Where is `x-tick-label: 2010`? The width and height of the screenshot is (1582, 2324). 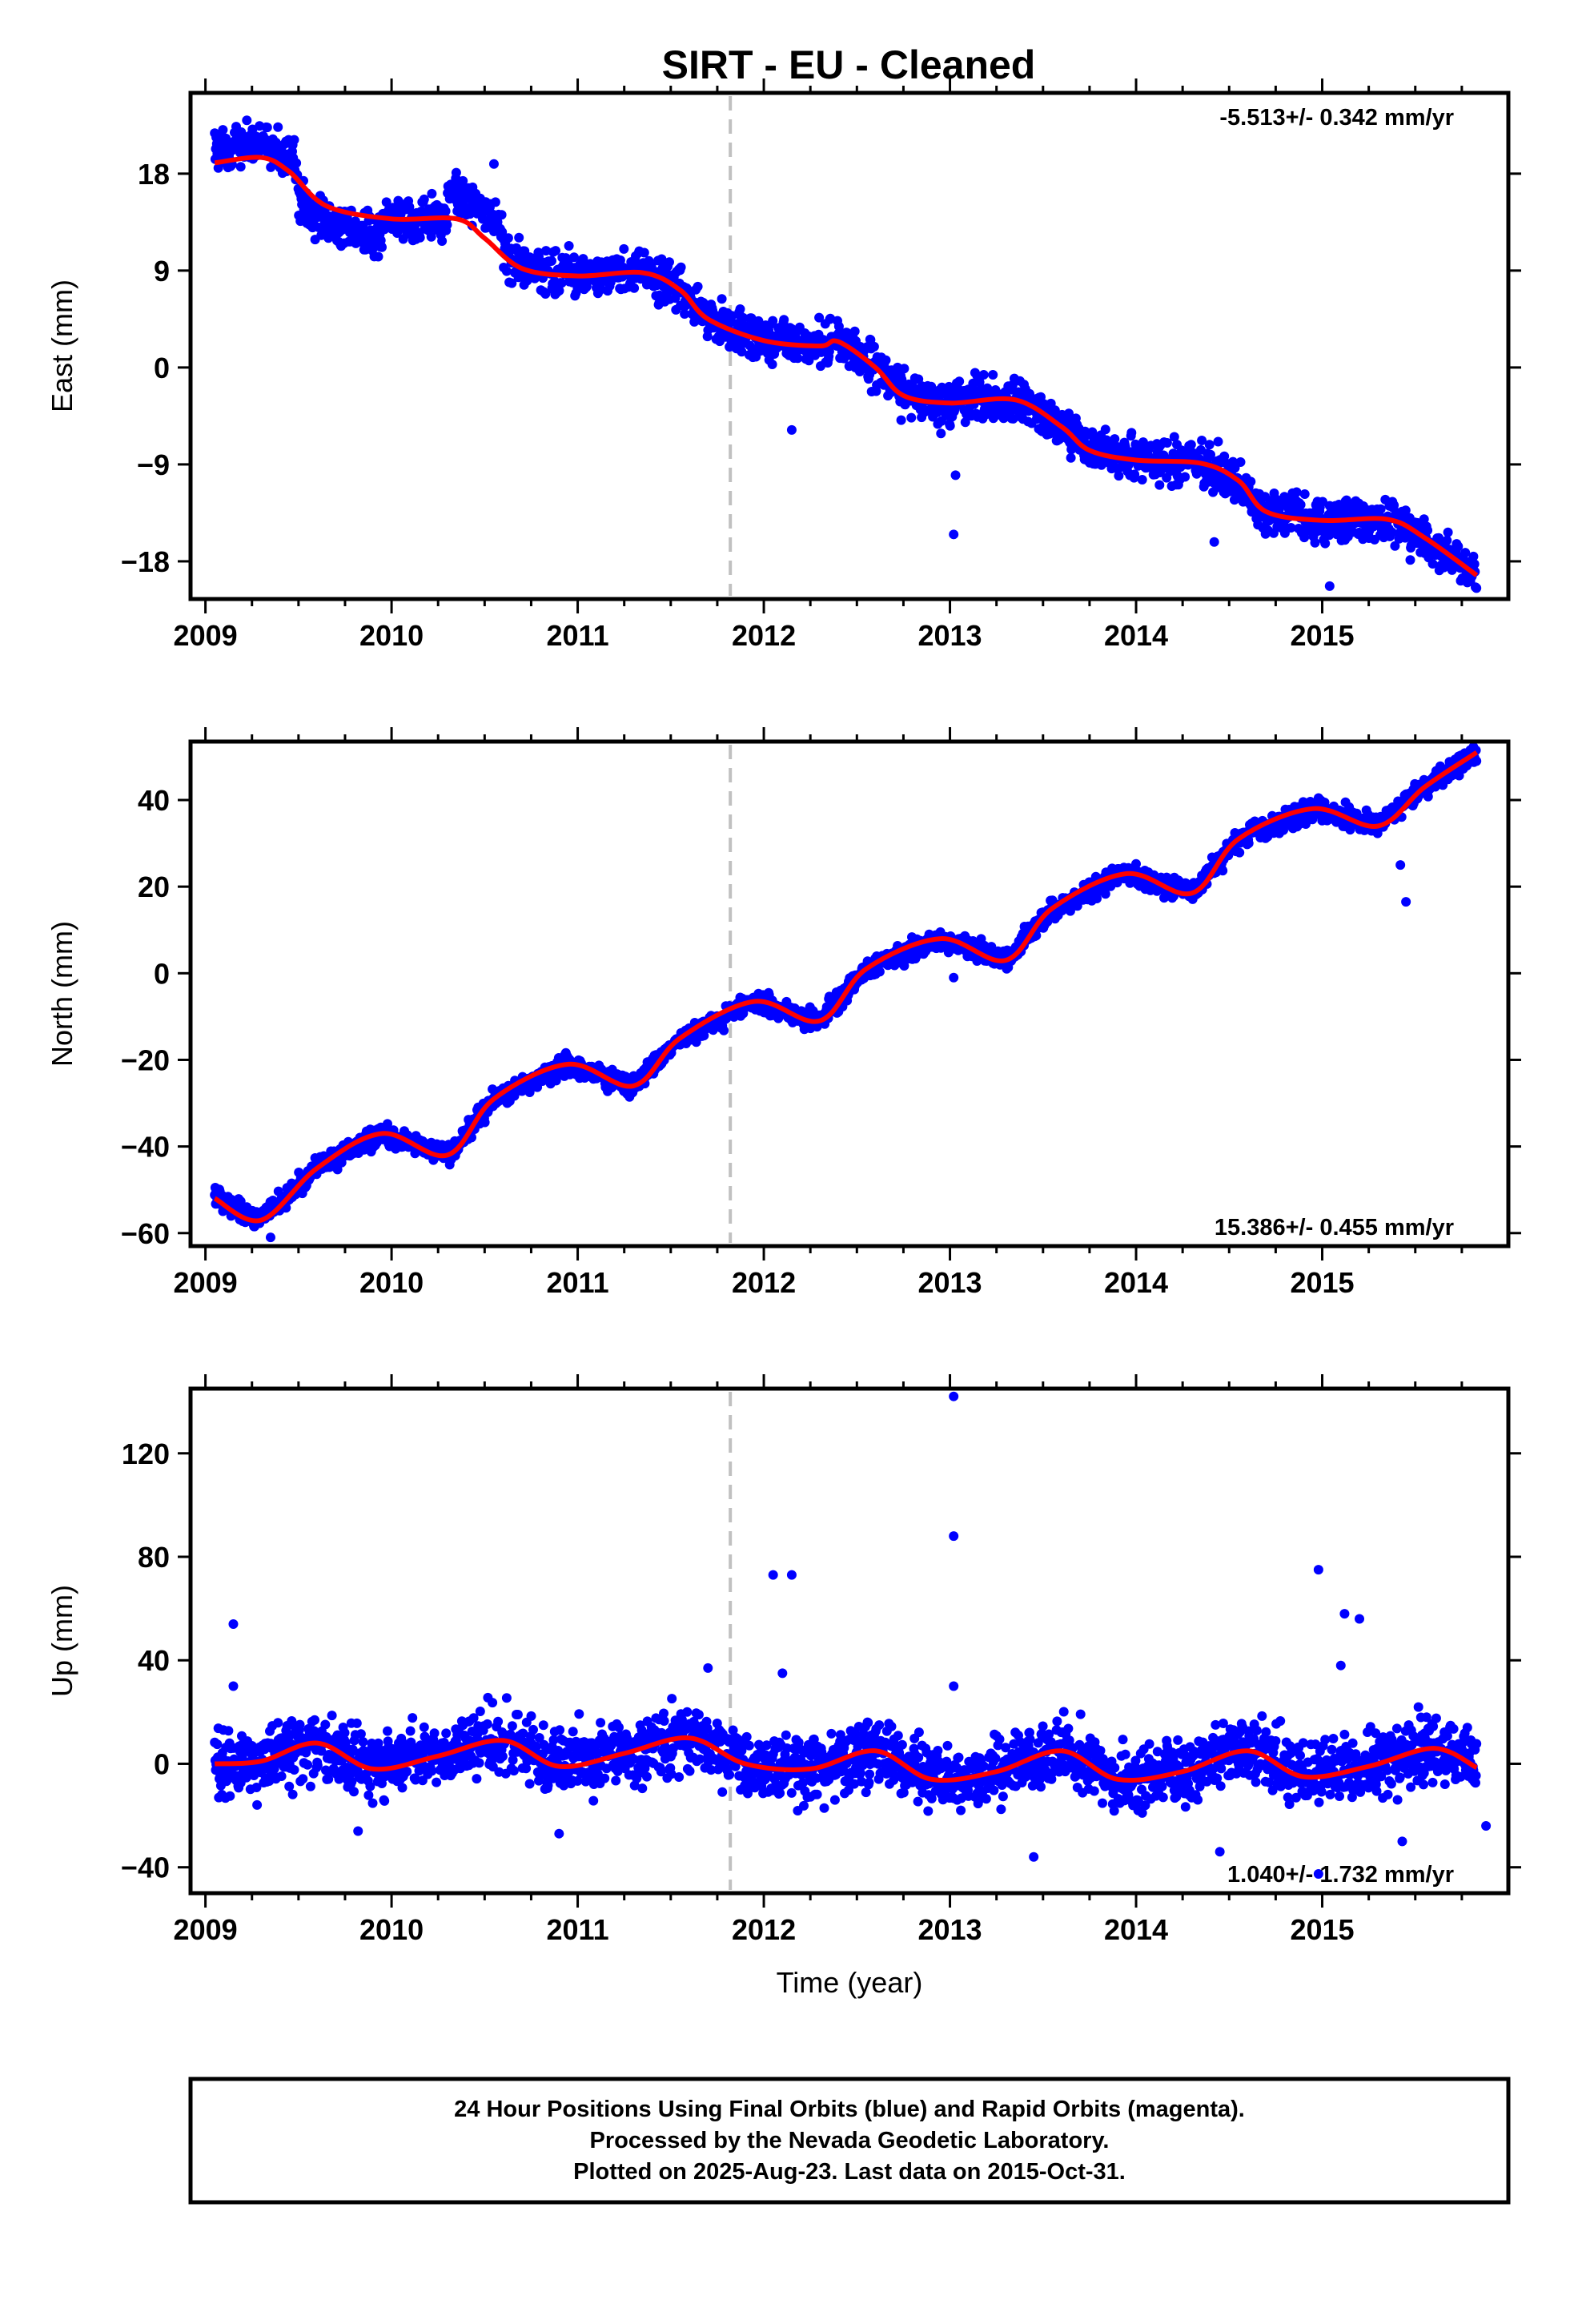 x-tick-label: 2010 is located at coordinates (391, 1282).